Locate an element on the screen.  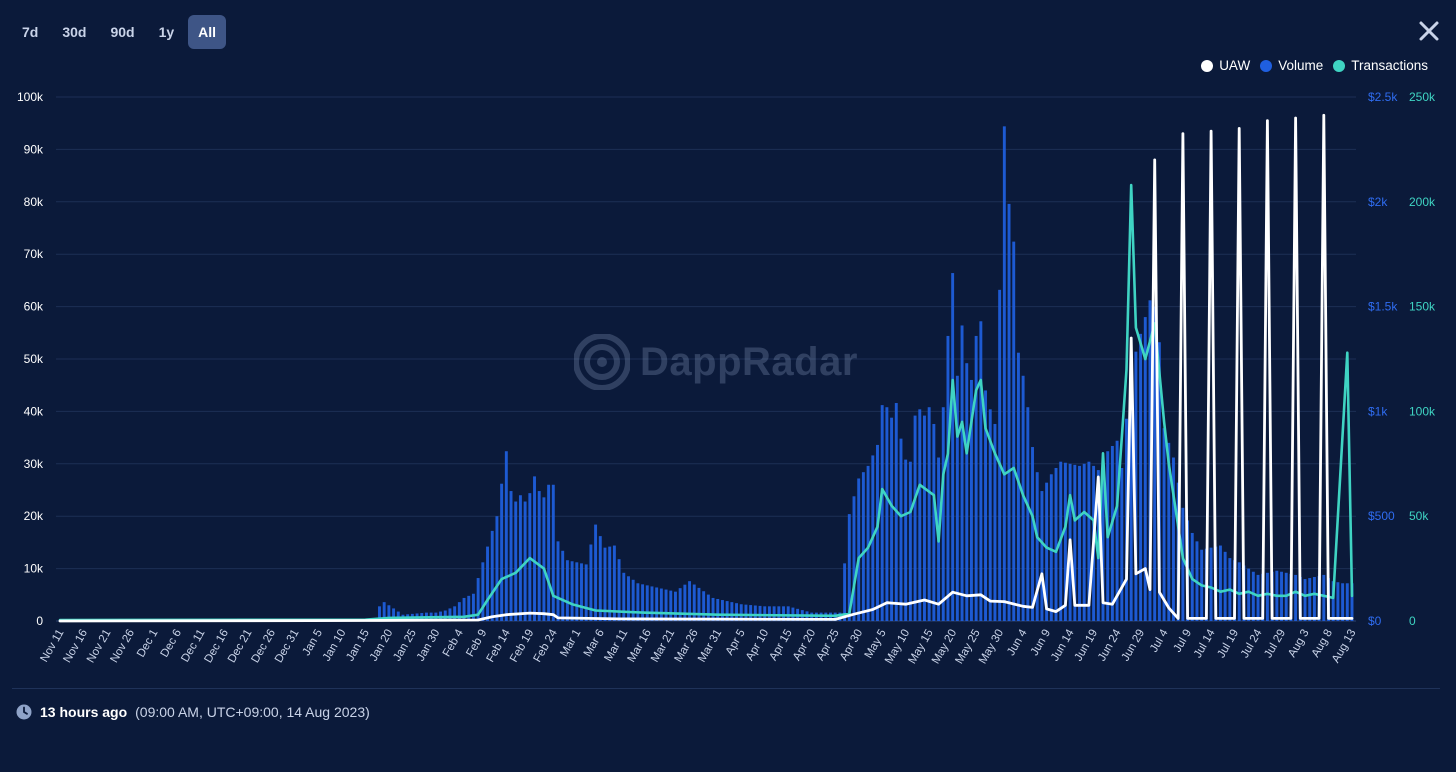
x-tick-label: Jun 29 is located at coordinates (1134, 646).